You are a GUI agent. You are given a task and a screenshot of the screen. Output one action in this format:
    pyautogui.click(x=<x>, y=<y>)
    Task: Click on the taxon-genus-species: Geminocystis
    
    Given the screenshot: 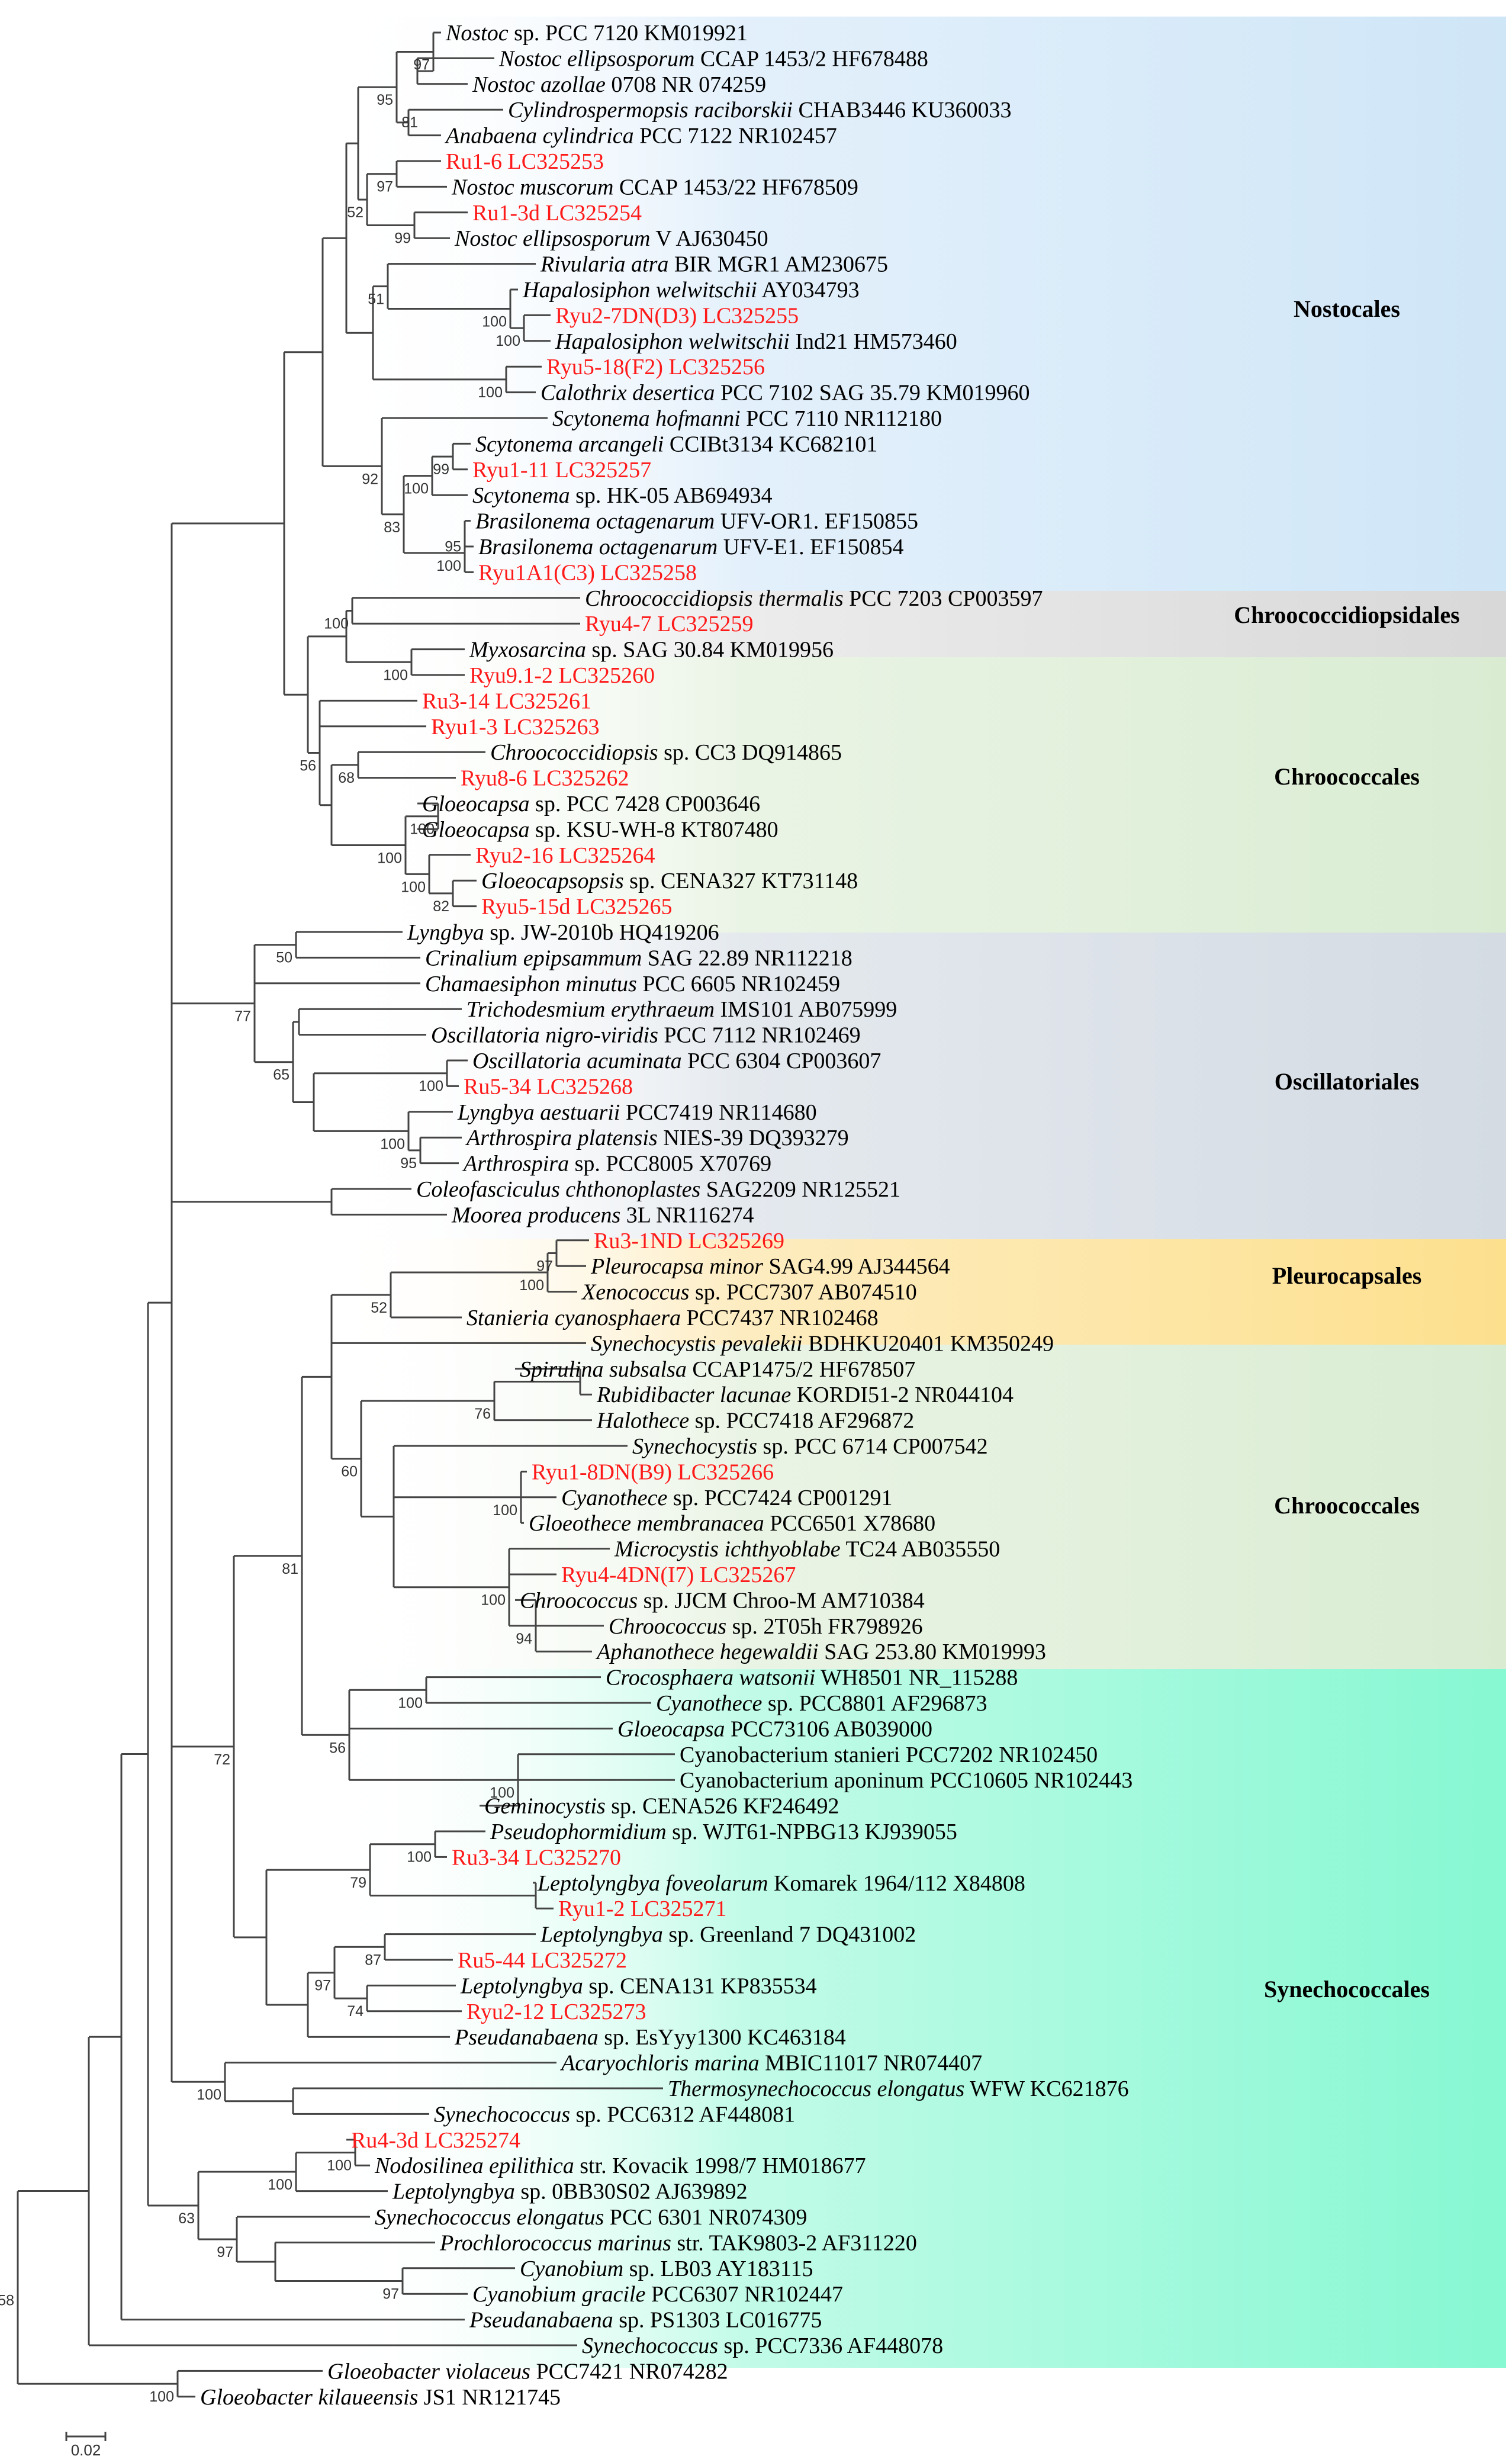 What is the action you would take?
    pyautogui.click(x=545, y=1806)
    